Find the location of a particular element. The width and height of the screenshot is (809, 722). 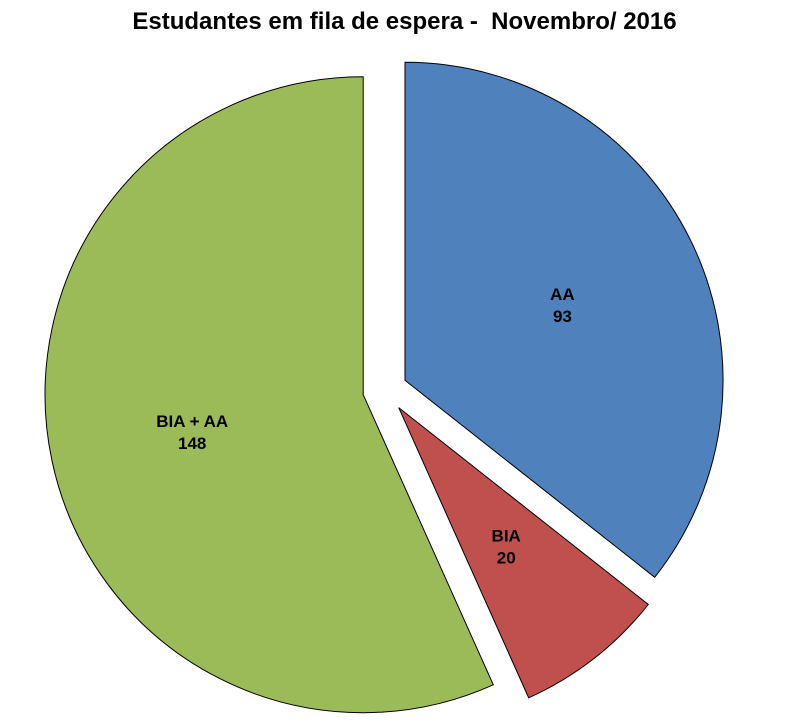

slice-label-bia-aa: BIA + AA 148 is located at coordinates (192, 432).